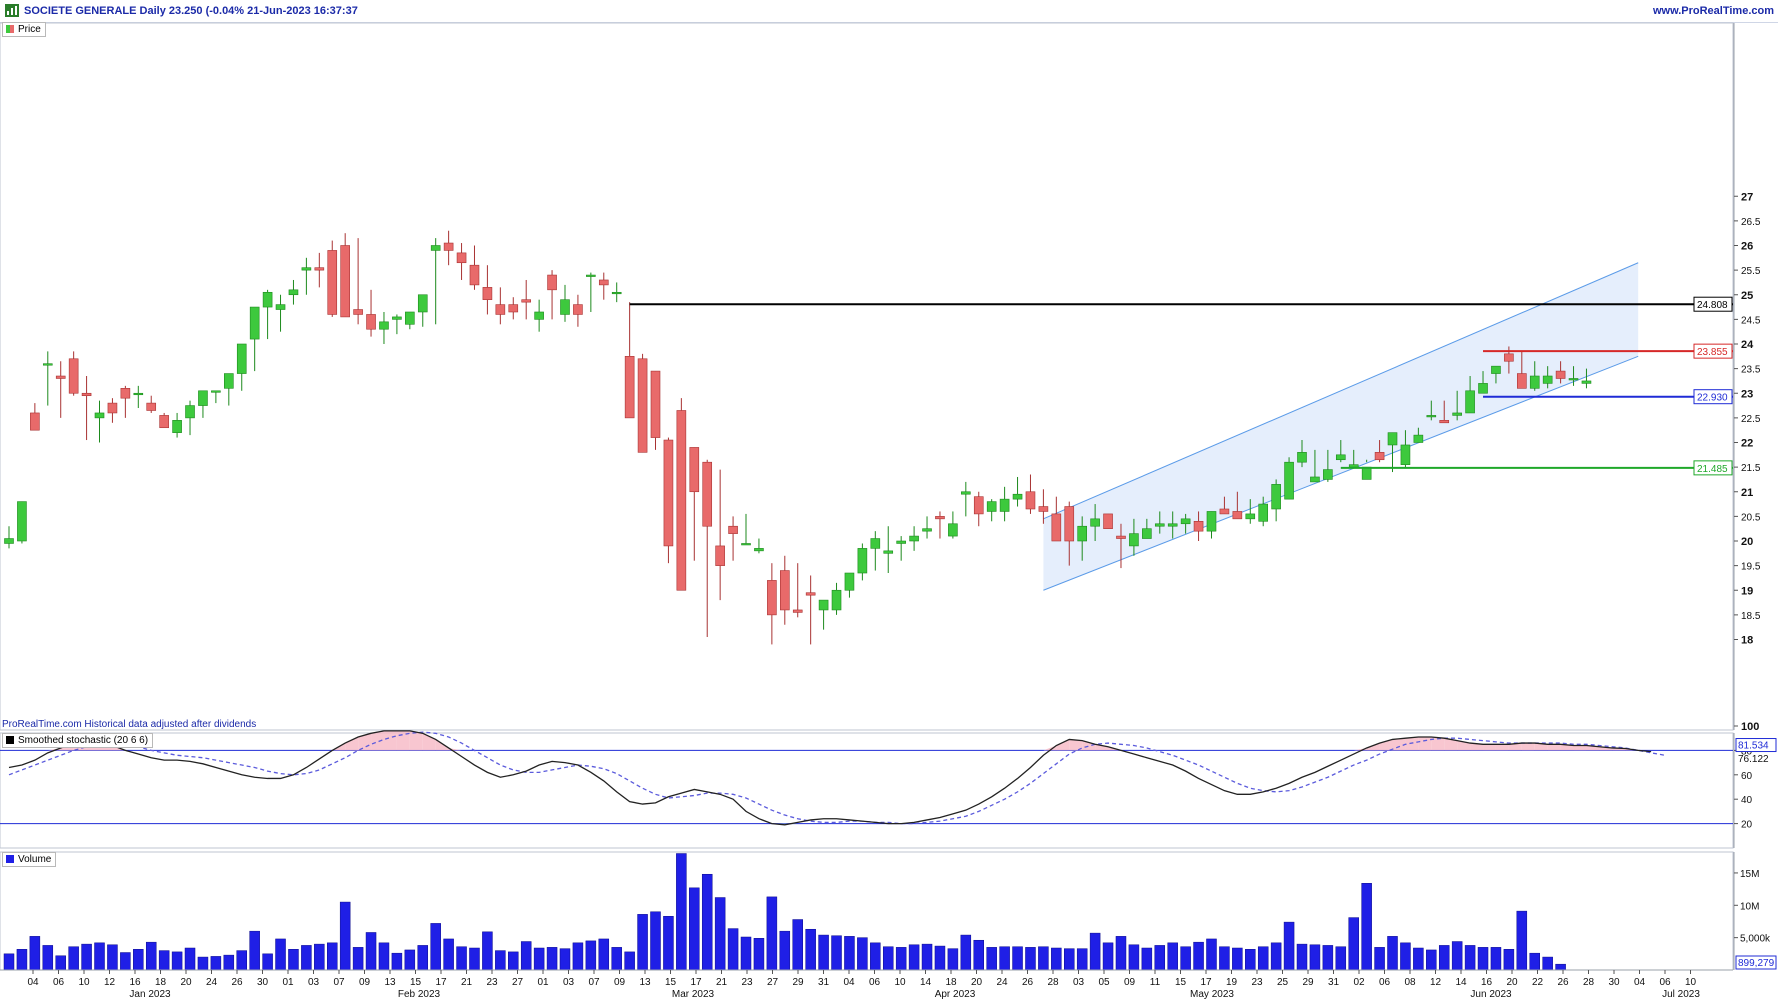 The width and height of the screenshot is (1778, 1000). What do you see at coordinates (1461, 982) in the screenshot?
I see `x-tick-label: 14` at bounding box center [1461, 982].